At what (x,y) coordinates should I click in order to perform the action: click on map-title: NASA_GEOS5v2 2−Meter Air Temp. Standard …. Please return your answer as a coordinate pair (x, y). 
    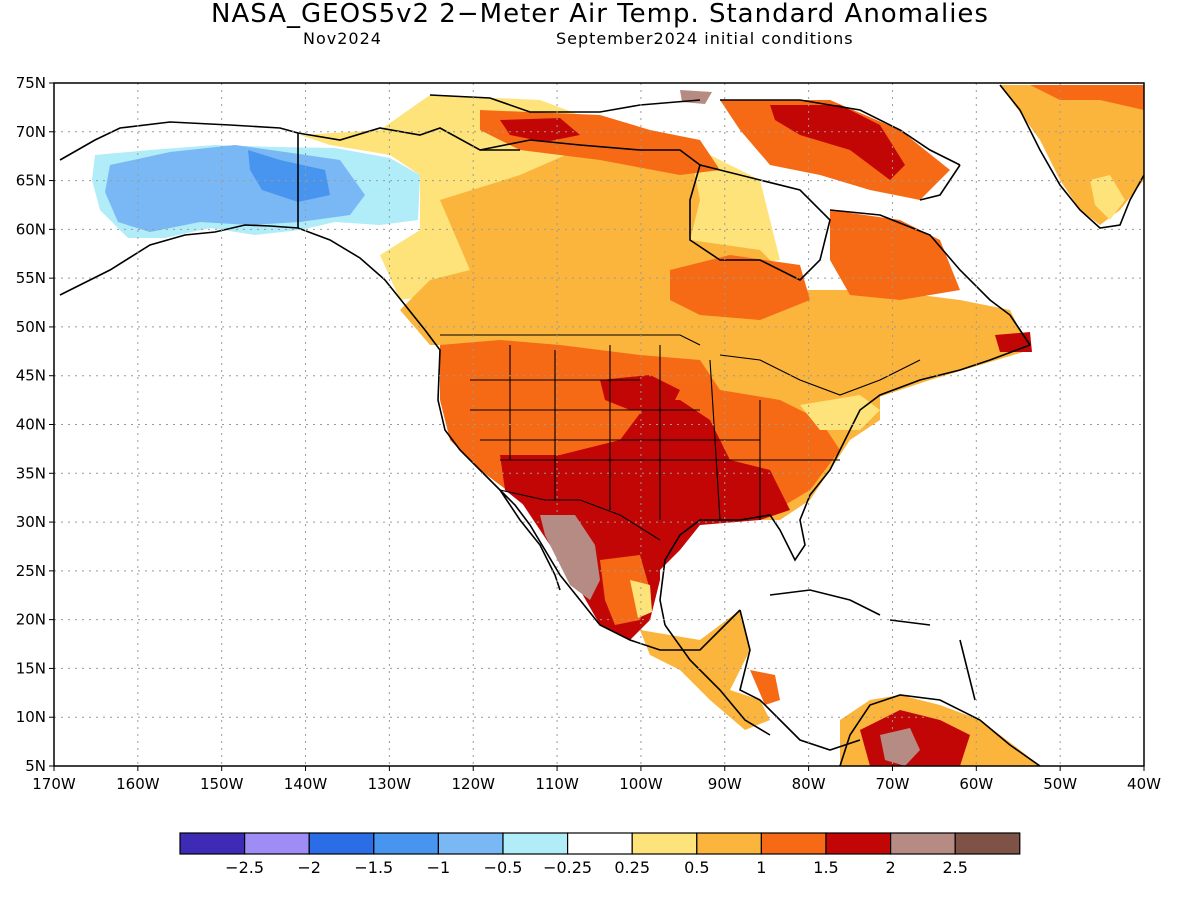
    Looking at the image, I should click on (600, 14).